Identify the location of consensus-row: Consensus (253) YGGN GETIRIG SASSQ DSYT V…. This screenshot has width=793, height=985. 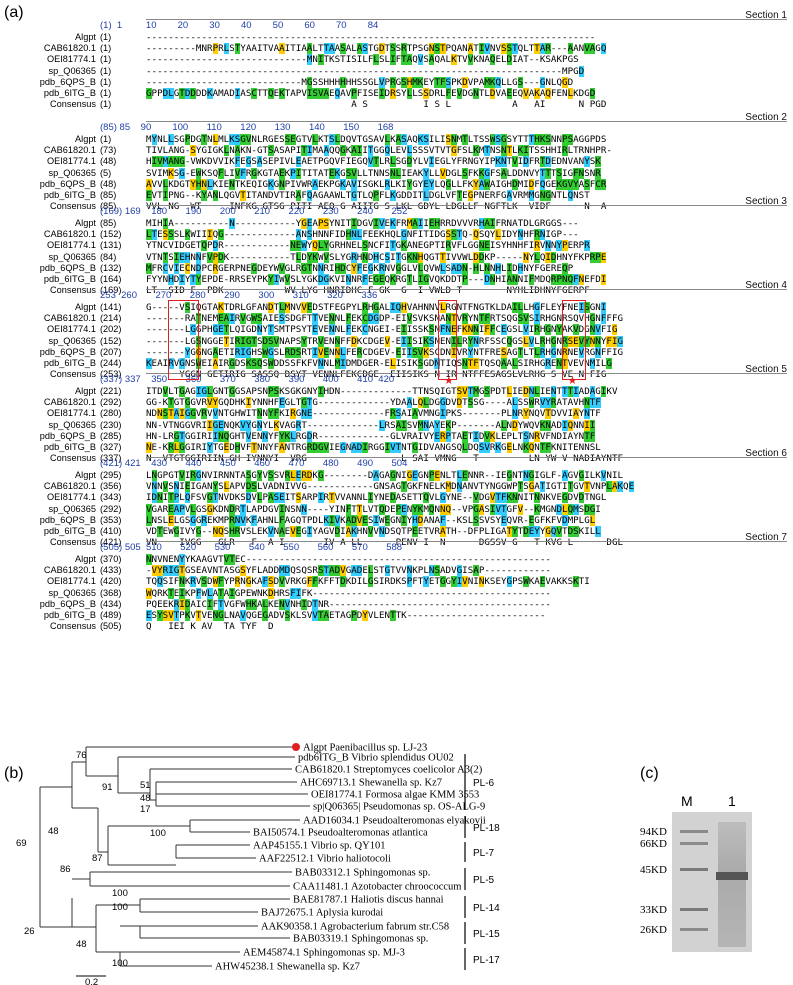
(396, 374).